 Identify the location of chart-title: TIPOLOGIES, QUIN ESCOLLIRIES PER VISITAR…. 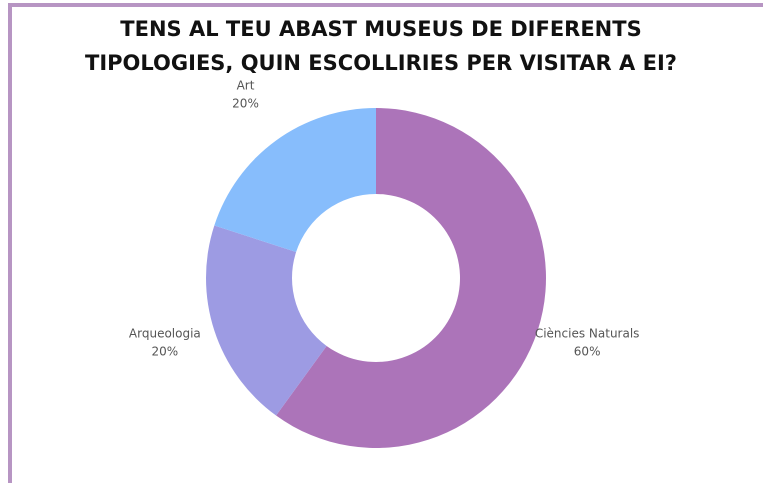
(381, 63).